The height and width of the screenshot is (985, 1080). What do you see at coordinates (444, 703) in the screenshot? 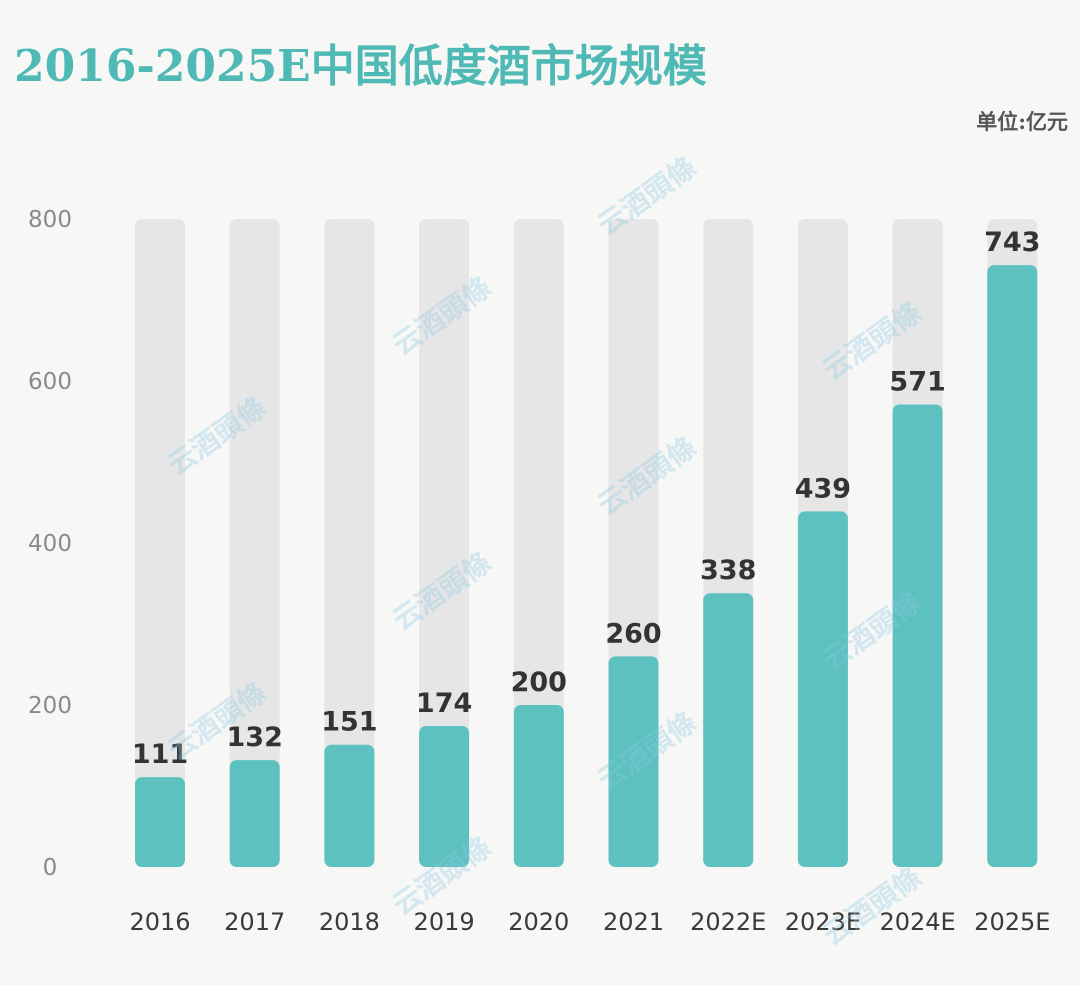
I see `bar-value-label: 174` at bounding box center [444, 703].